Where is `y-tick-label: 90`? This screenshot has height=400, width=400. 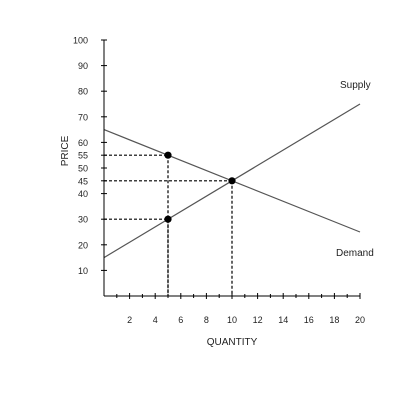
y-tick-label: 90 is located at coordinates (83, 66).